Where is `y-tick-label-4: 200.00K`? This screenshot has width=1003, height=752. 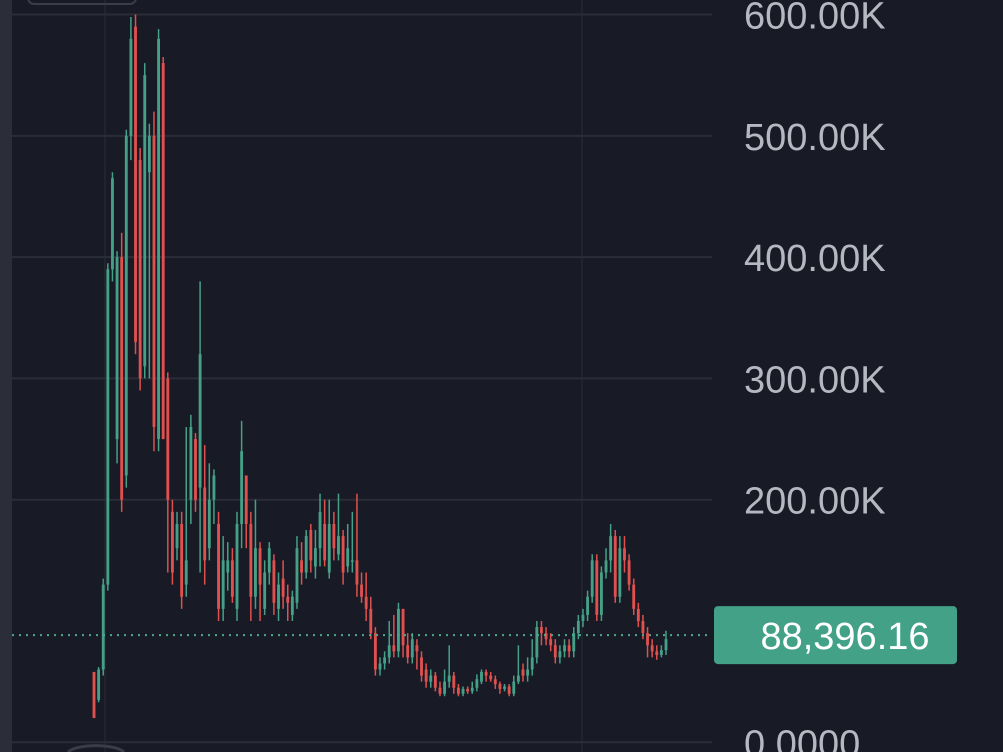
y-tick-label-4: 200.00K is located at coordinates (815, 502).